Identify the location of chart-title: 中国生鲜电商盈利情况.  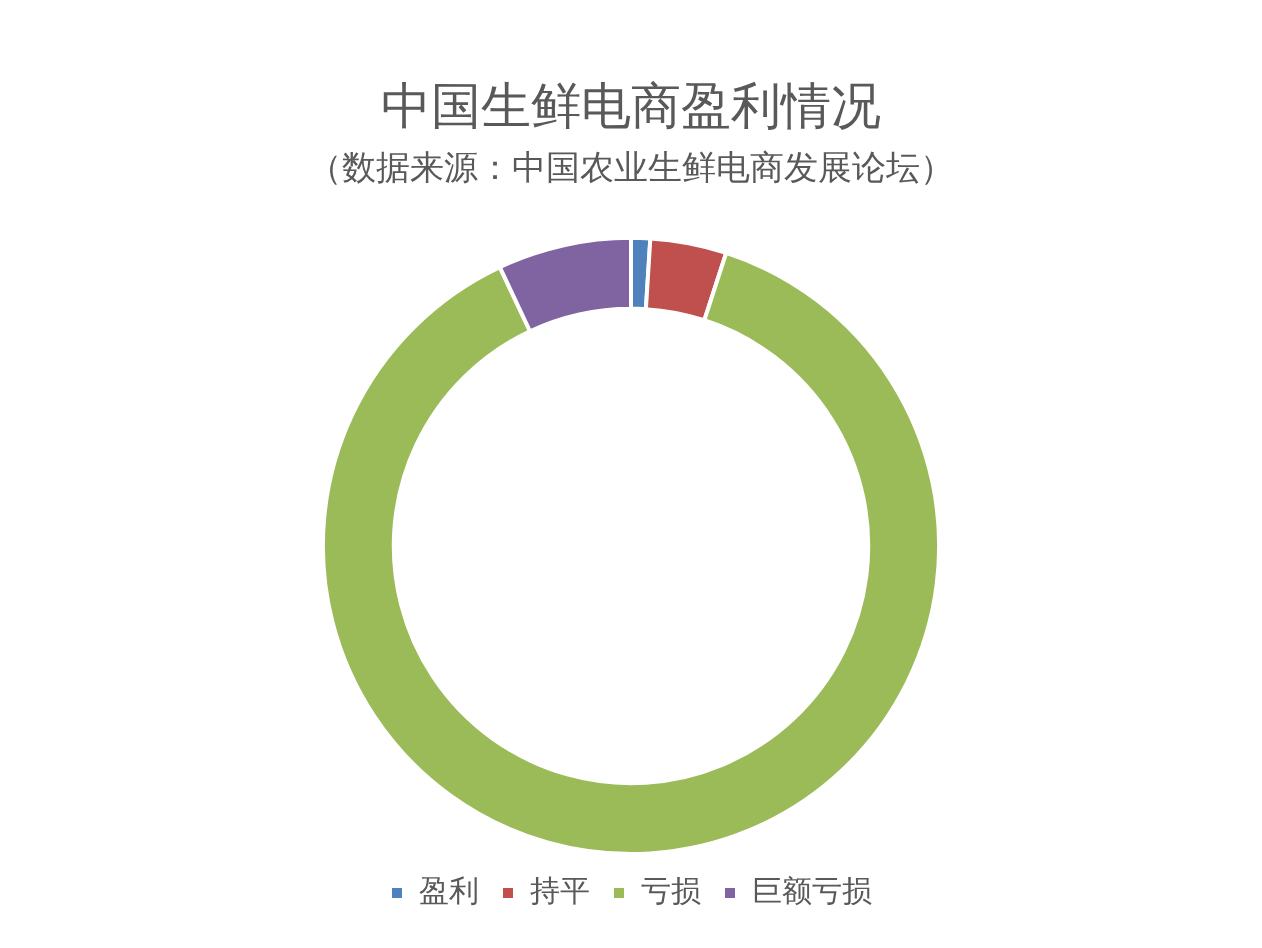
(631, 105).